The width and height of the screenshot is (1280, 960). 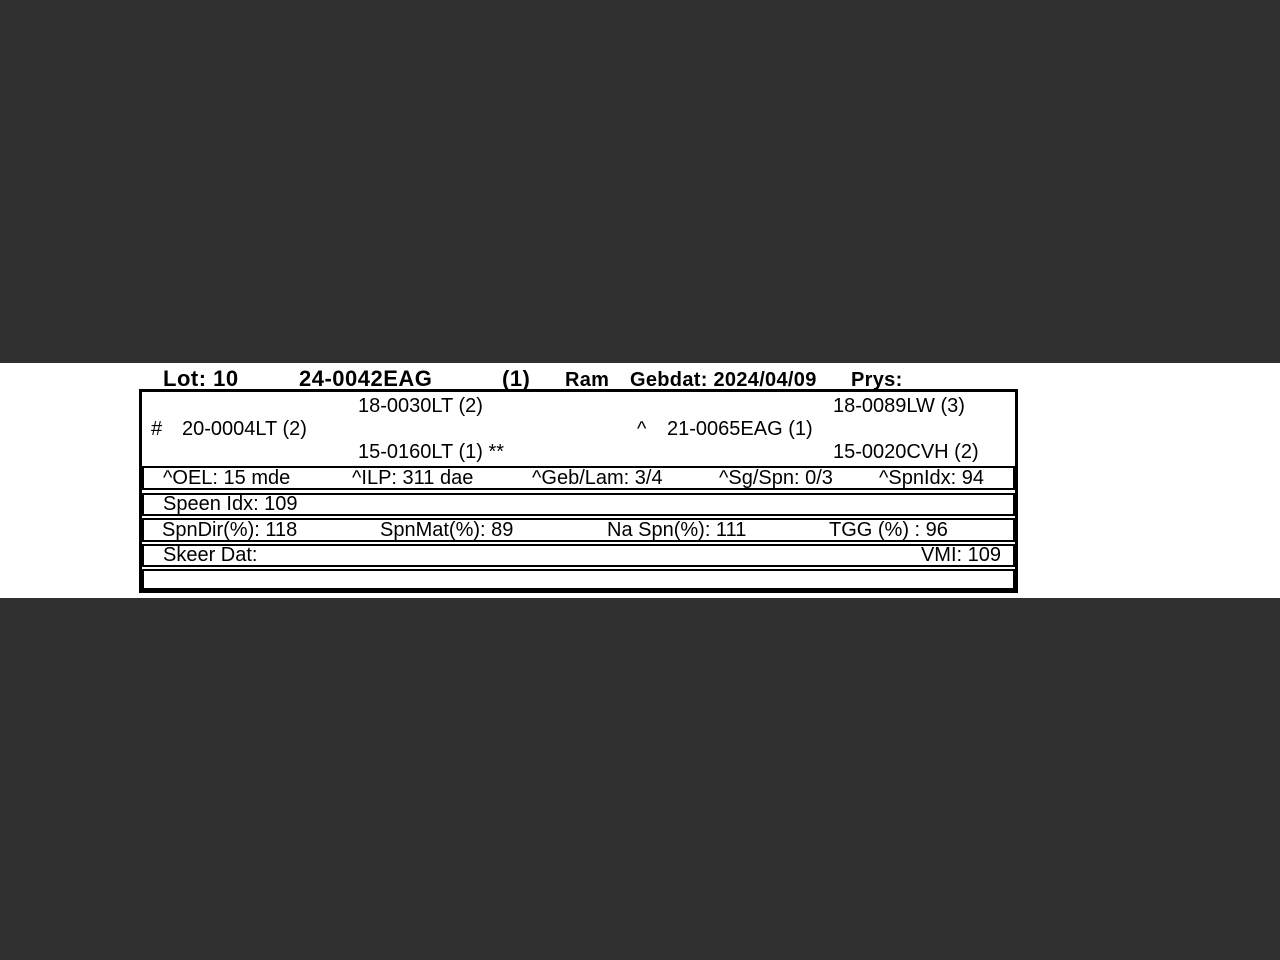 I want to click on animal-tag-id: 24-0042EAG, so click(x=366, y=378).